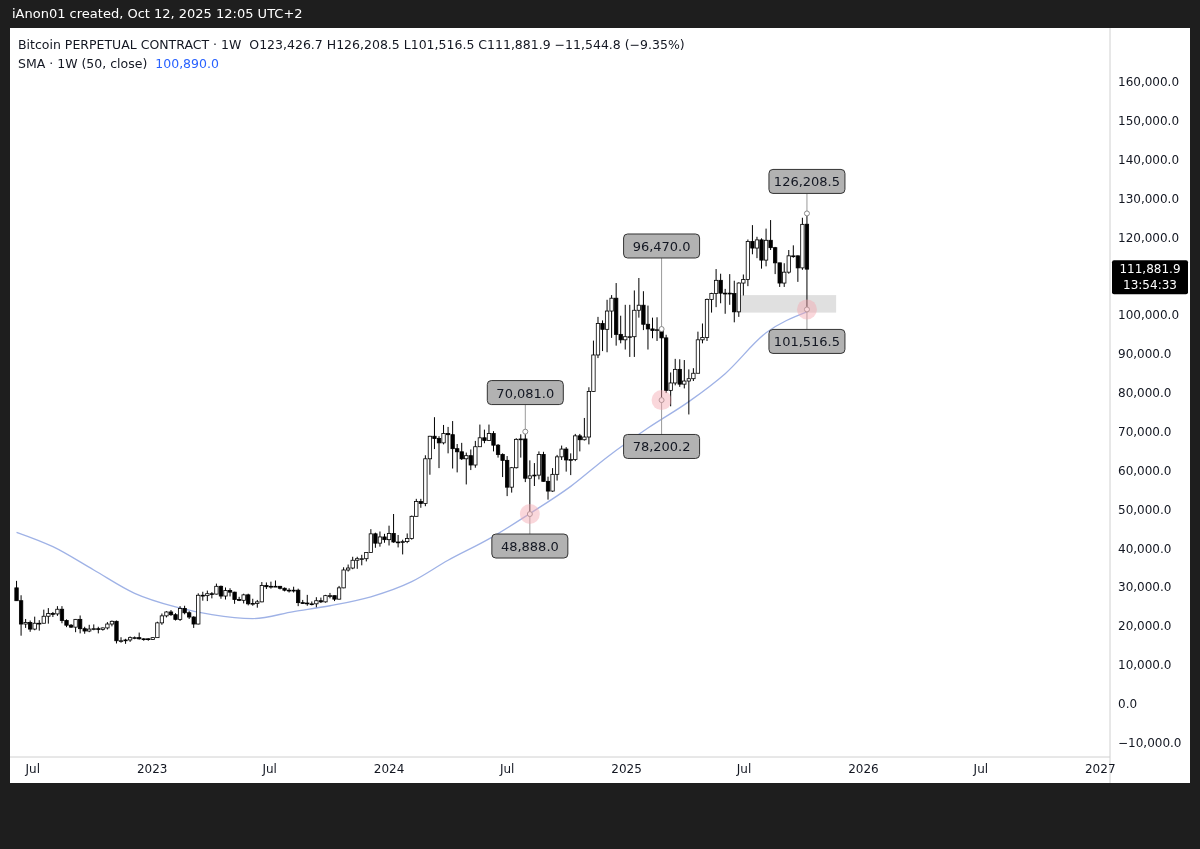 The width and height of the screenshot is (1200, 849). What do you see at coordinates (1149, 198) in the screenshot?
I see `y-tick-label: 130,000.0` at bounding box center [1149, 198].